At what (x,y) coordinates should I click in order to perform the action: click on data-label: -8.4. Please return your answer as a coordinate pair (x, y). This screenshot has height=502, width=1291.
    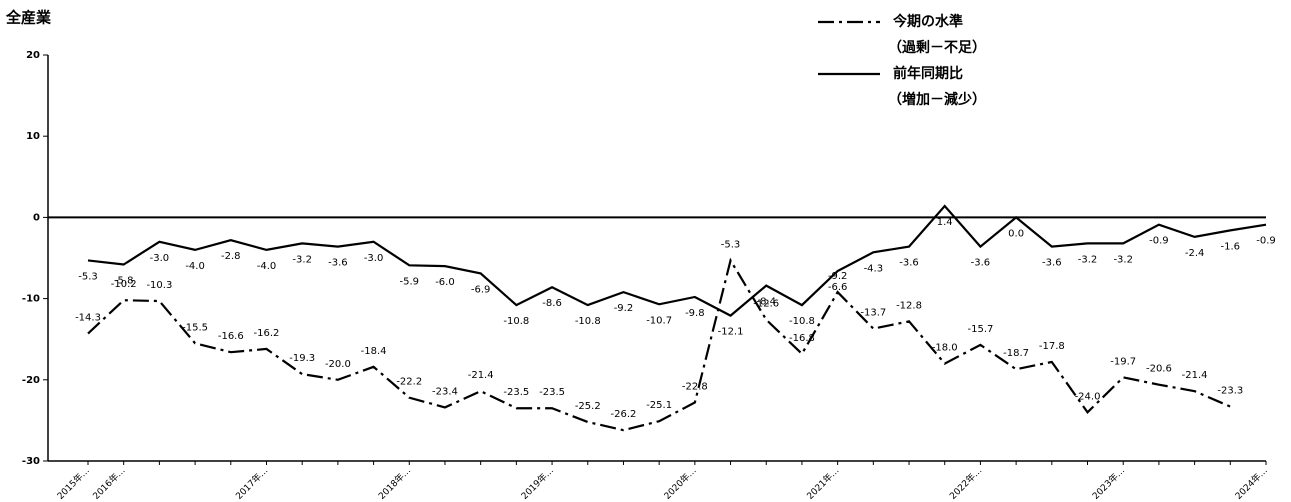
    Looking at the image, I should click on (766, 302).